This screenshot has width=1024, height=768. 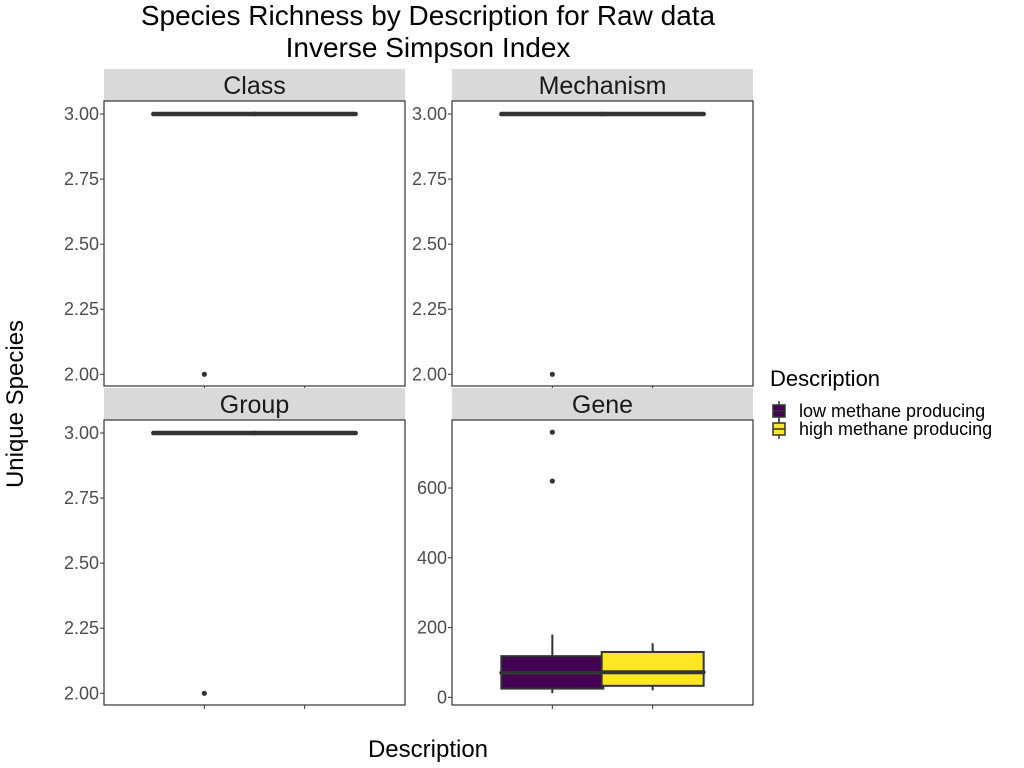 I want to click on box-high-methane, so click(x=652, y=667).